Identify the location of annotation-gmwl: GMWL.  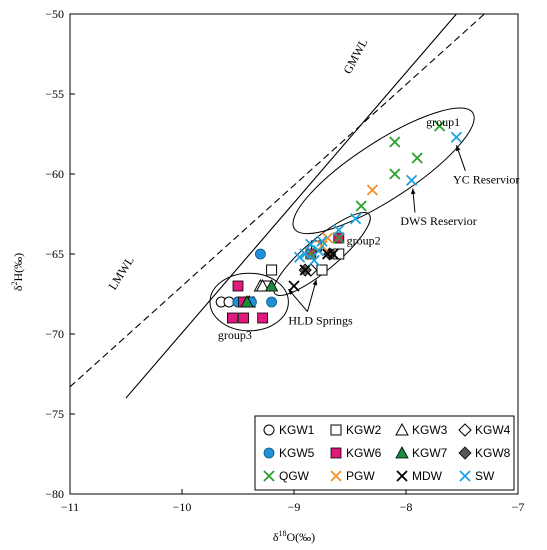
(355, 56).